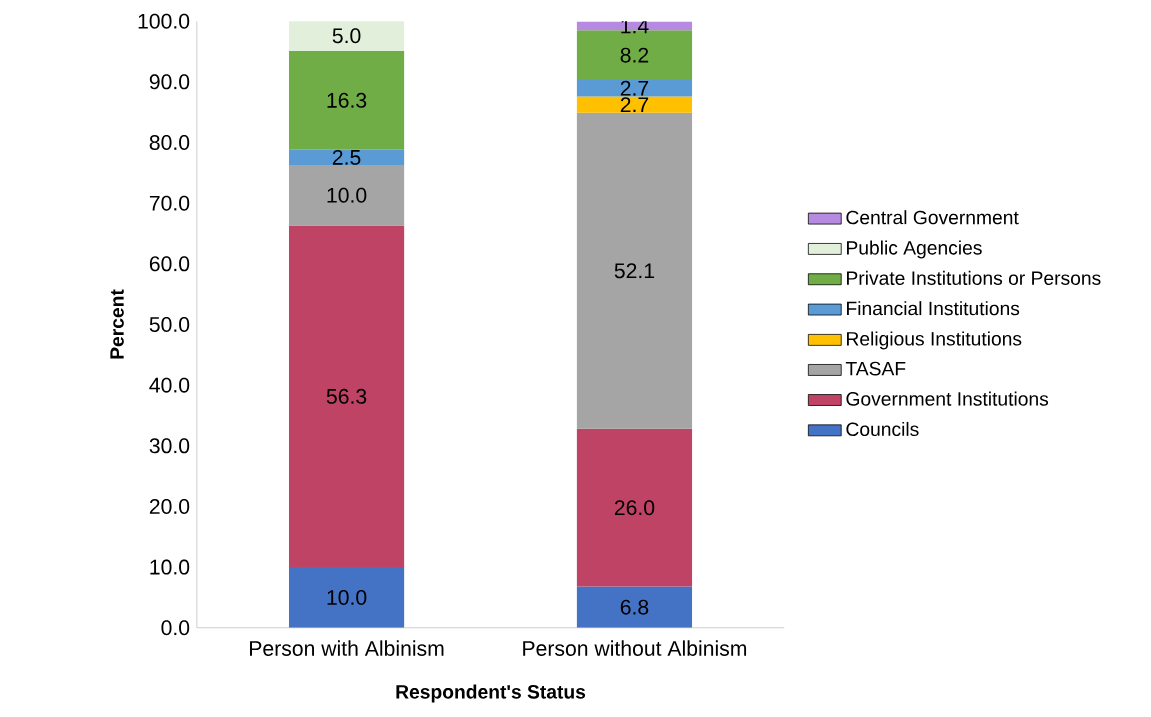 The height and width of the screenshot is (717, 1151). I want to click on y-tick-label: 50.0, so click(169, 324).